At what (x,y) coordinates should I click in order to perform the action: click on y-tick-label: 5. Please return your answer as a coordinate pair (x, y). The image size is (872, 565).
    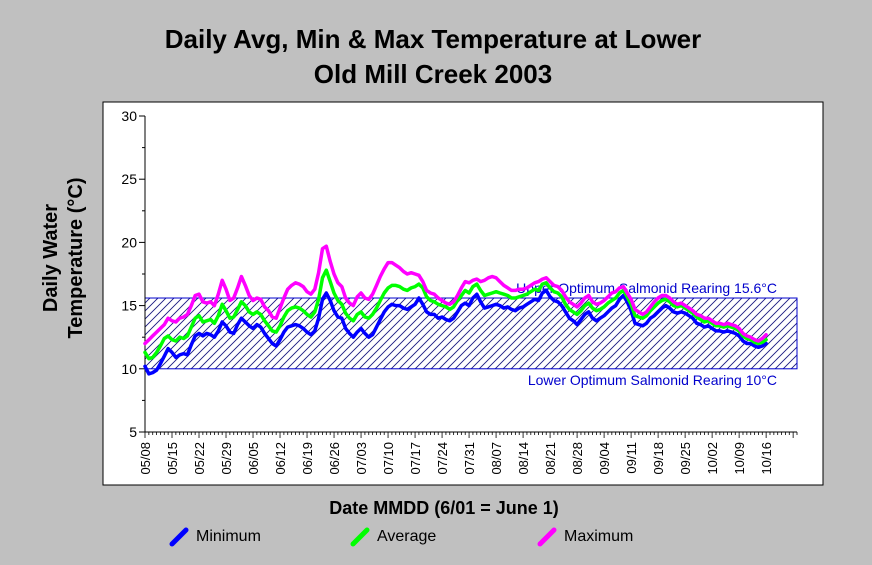
    Looking at the image, I should click on (133, 432).